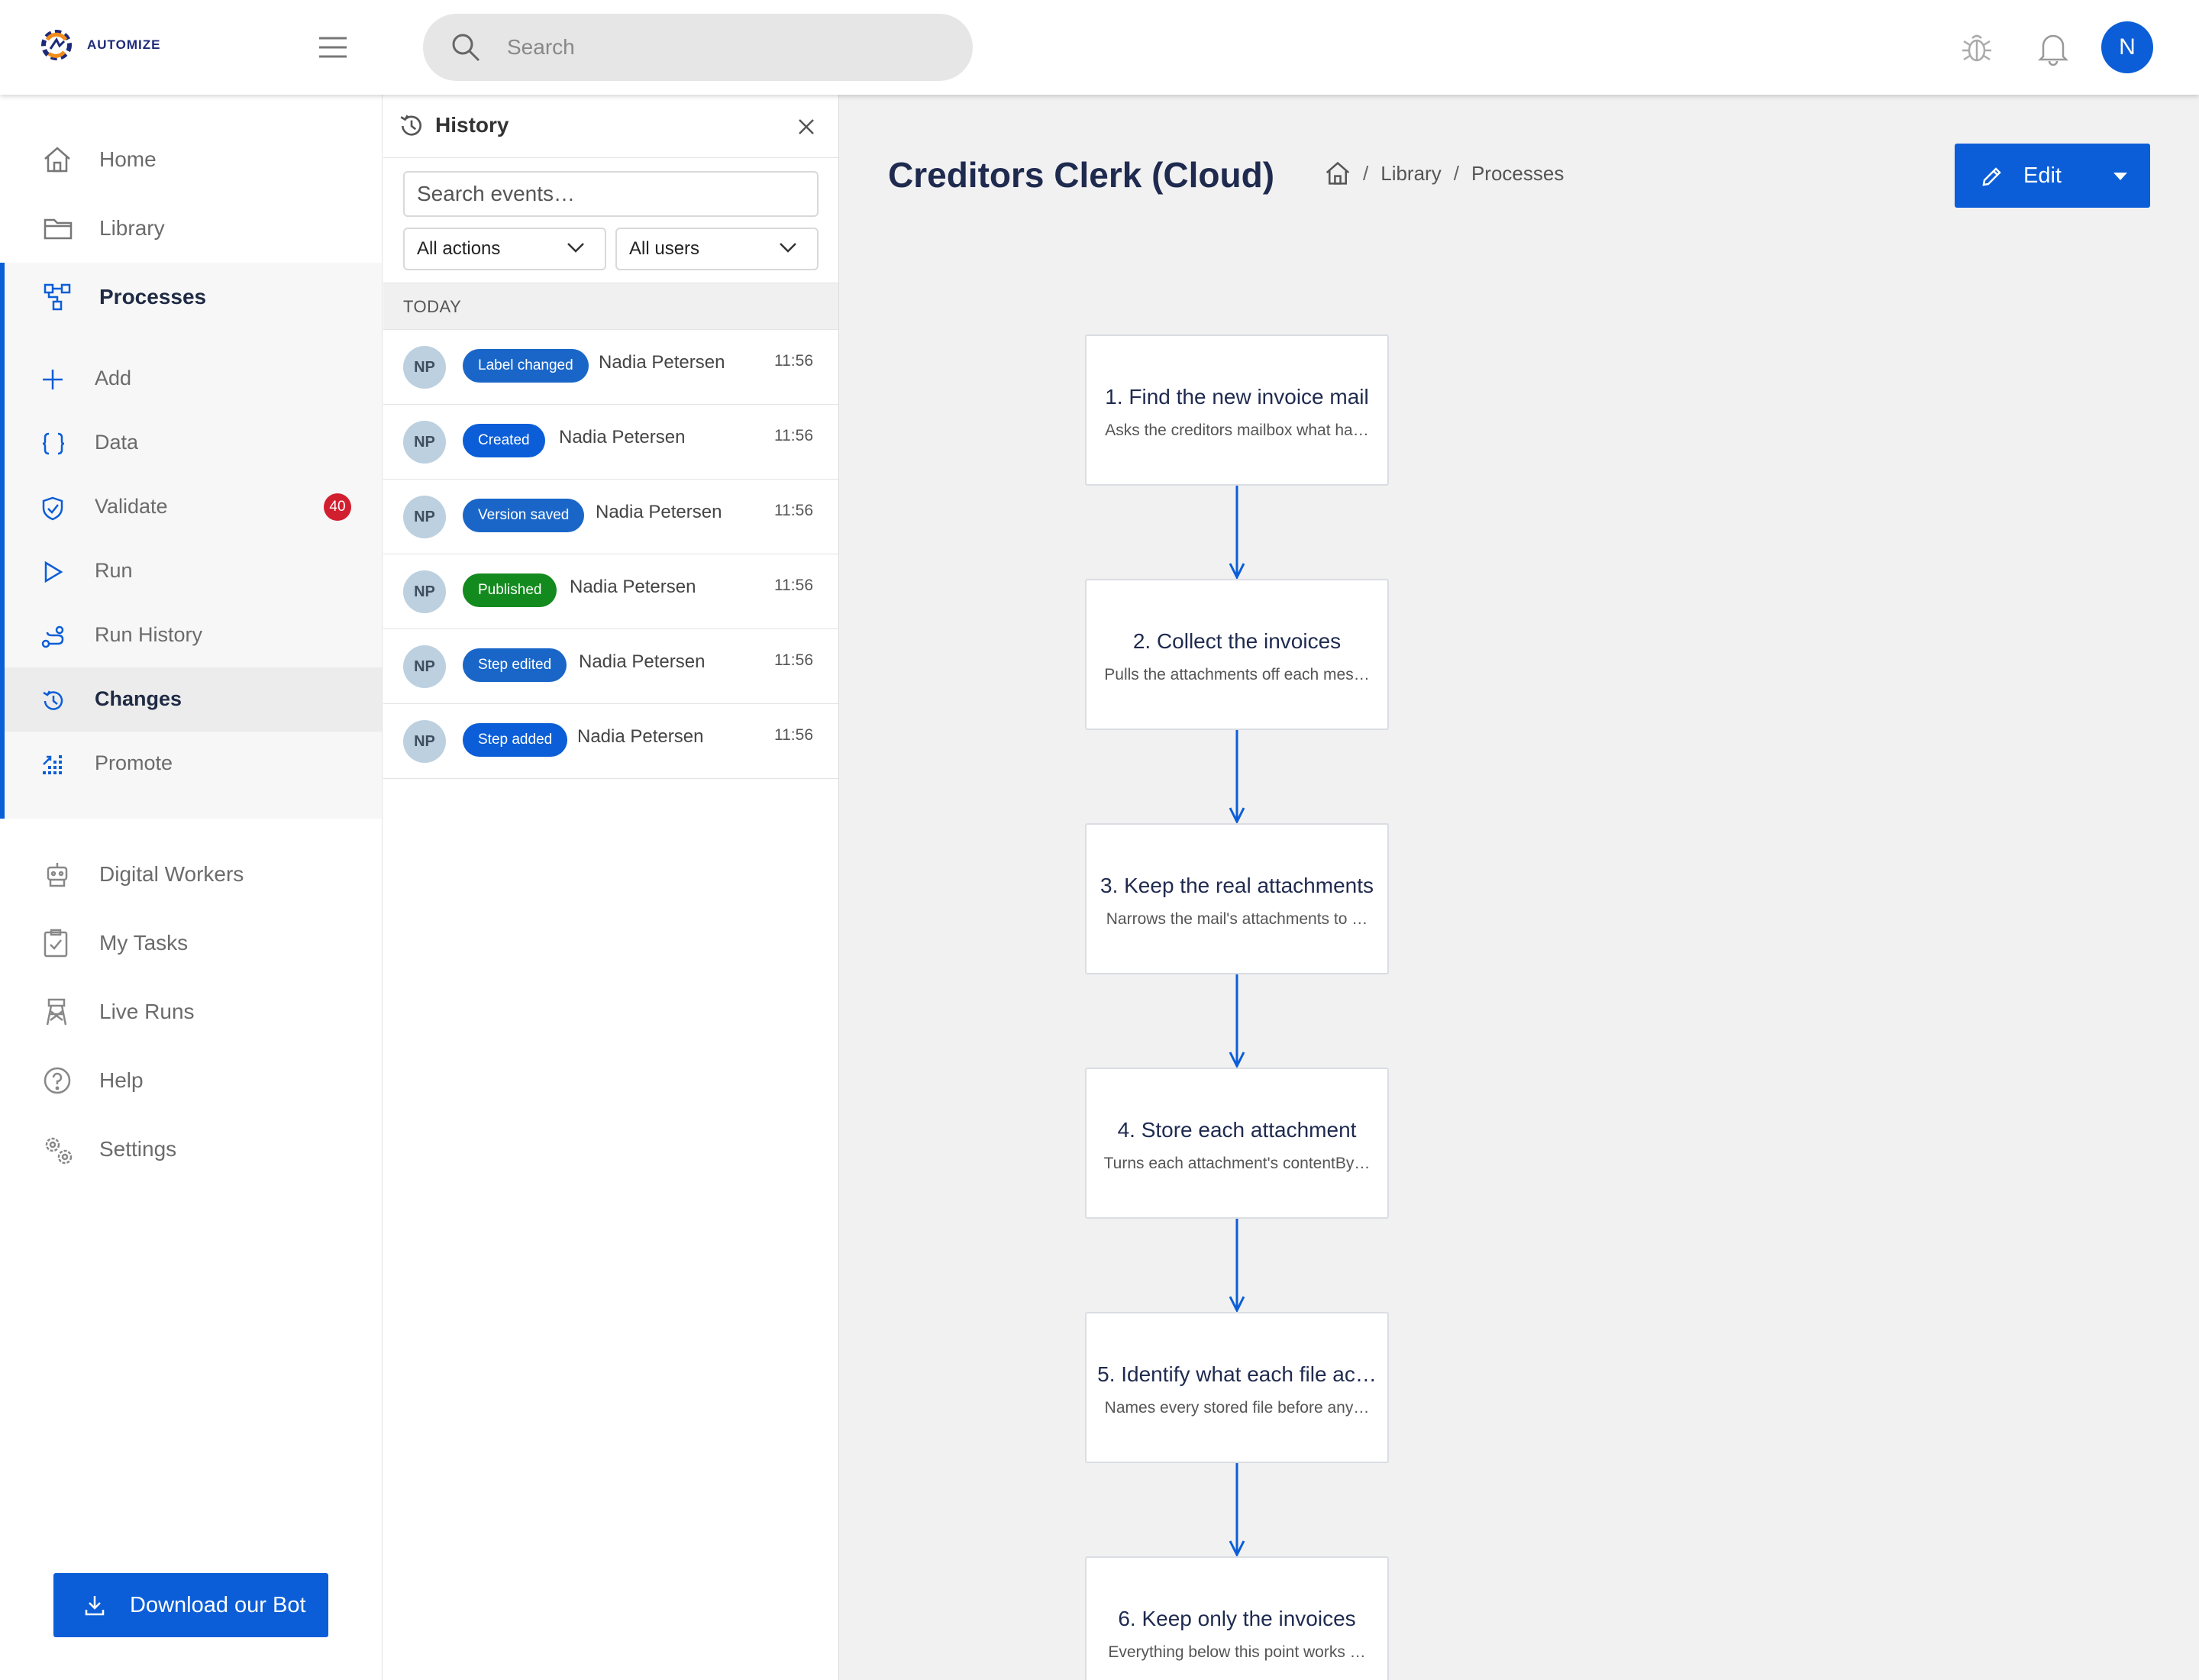  What do you see at coordinates (193, 635) in the screenshot?
I see `sidebar-subitem-run-history: Run History` at bounding box center [193, 635].